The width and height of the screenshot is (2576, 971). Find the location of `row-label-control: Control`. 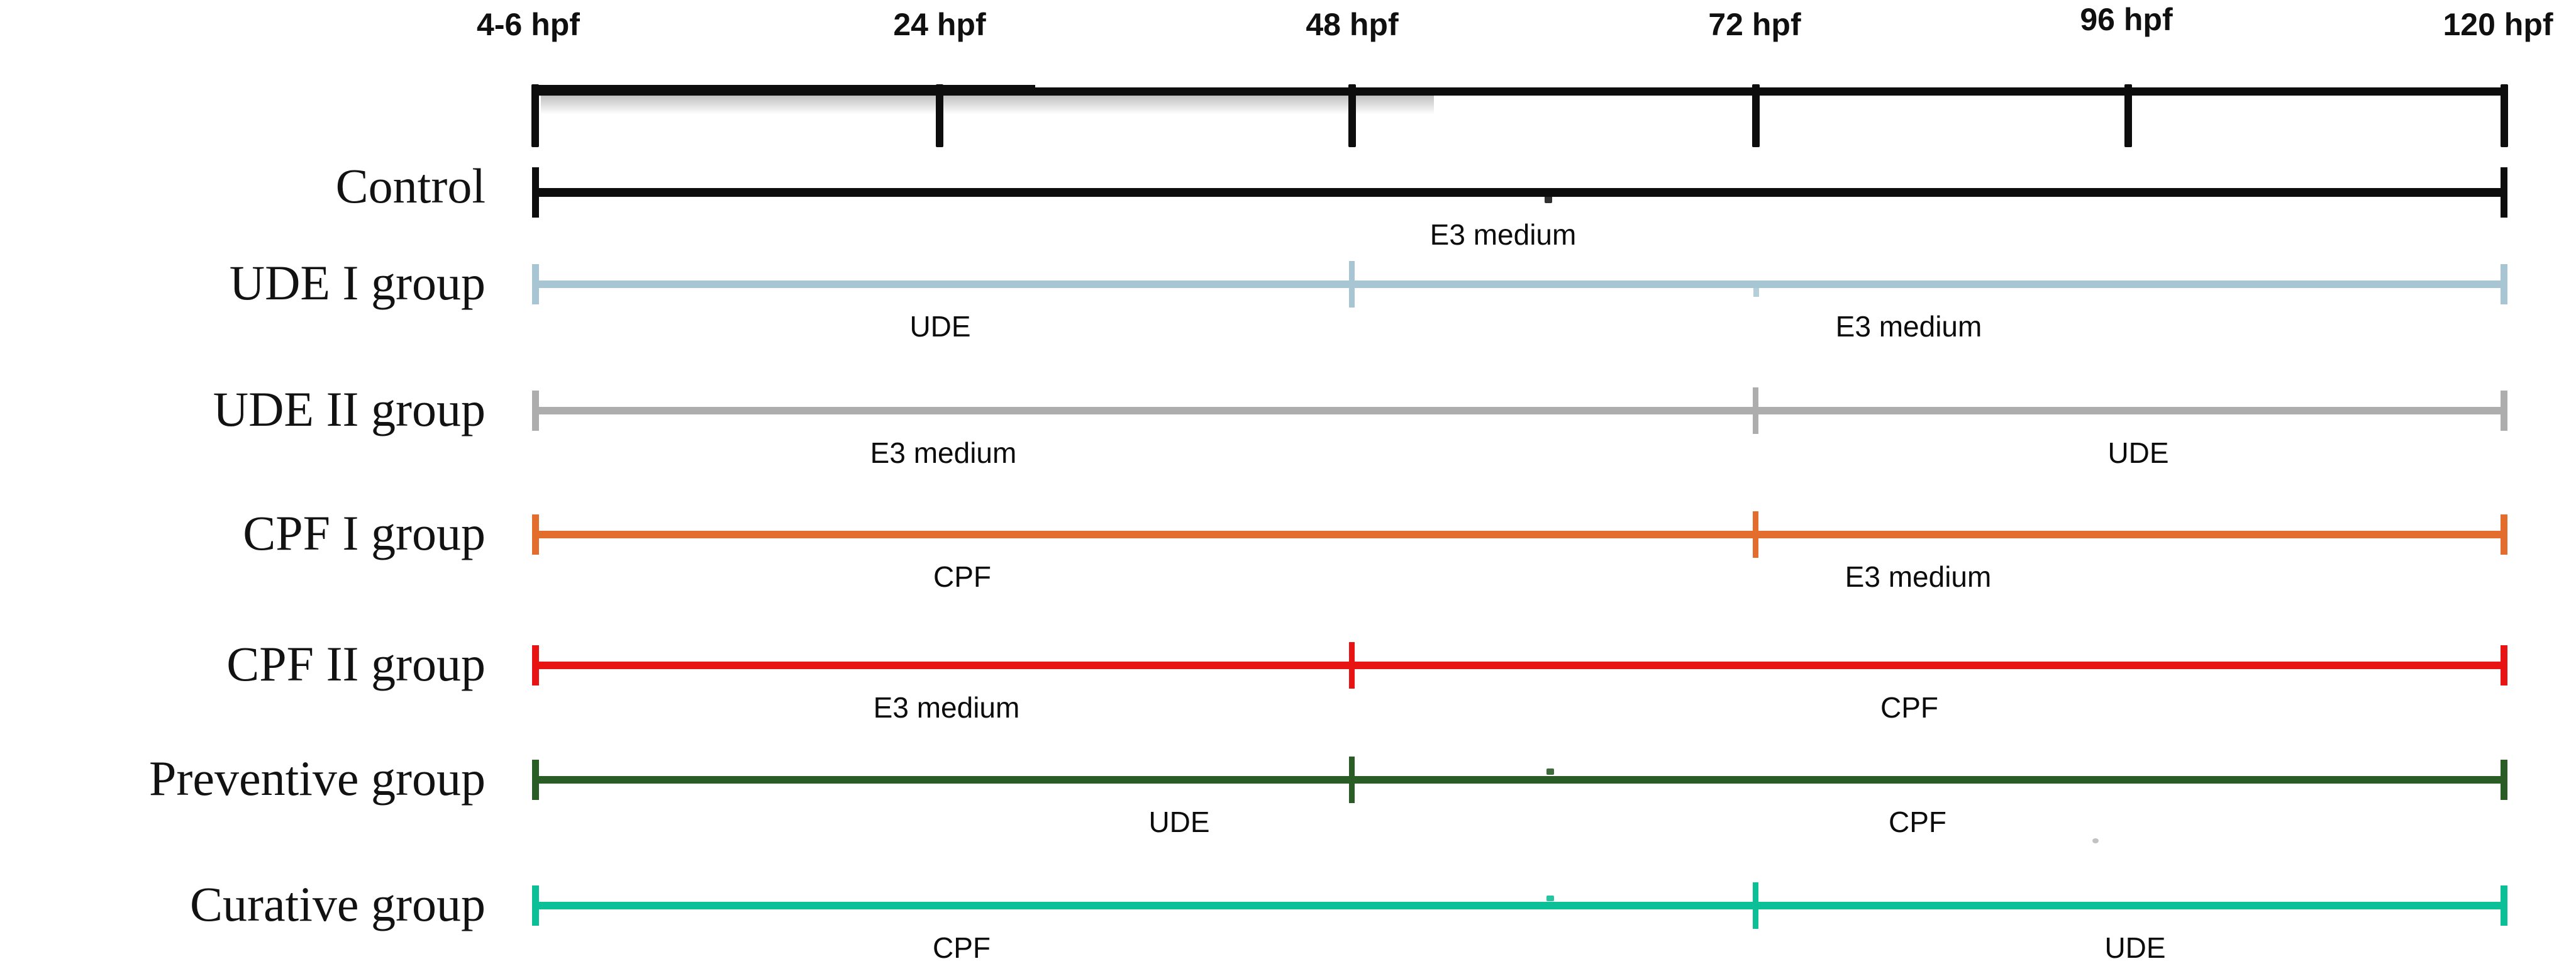

row-label-control: Control is located at coordinates (410, 186).